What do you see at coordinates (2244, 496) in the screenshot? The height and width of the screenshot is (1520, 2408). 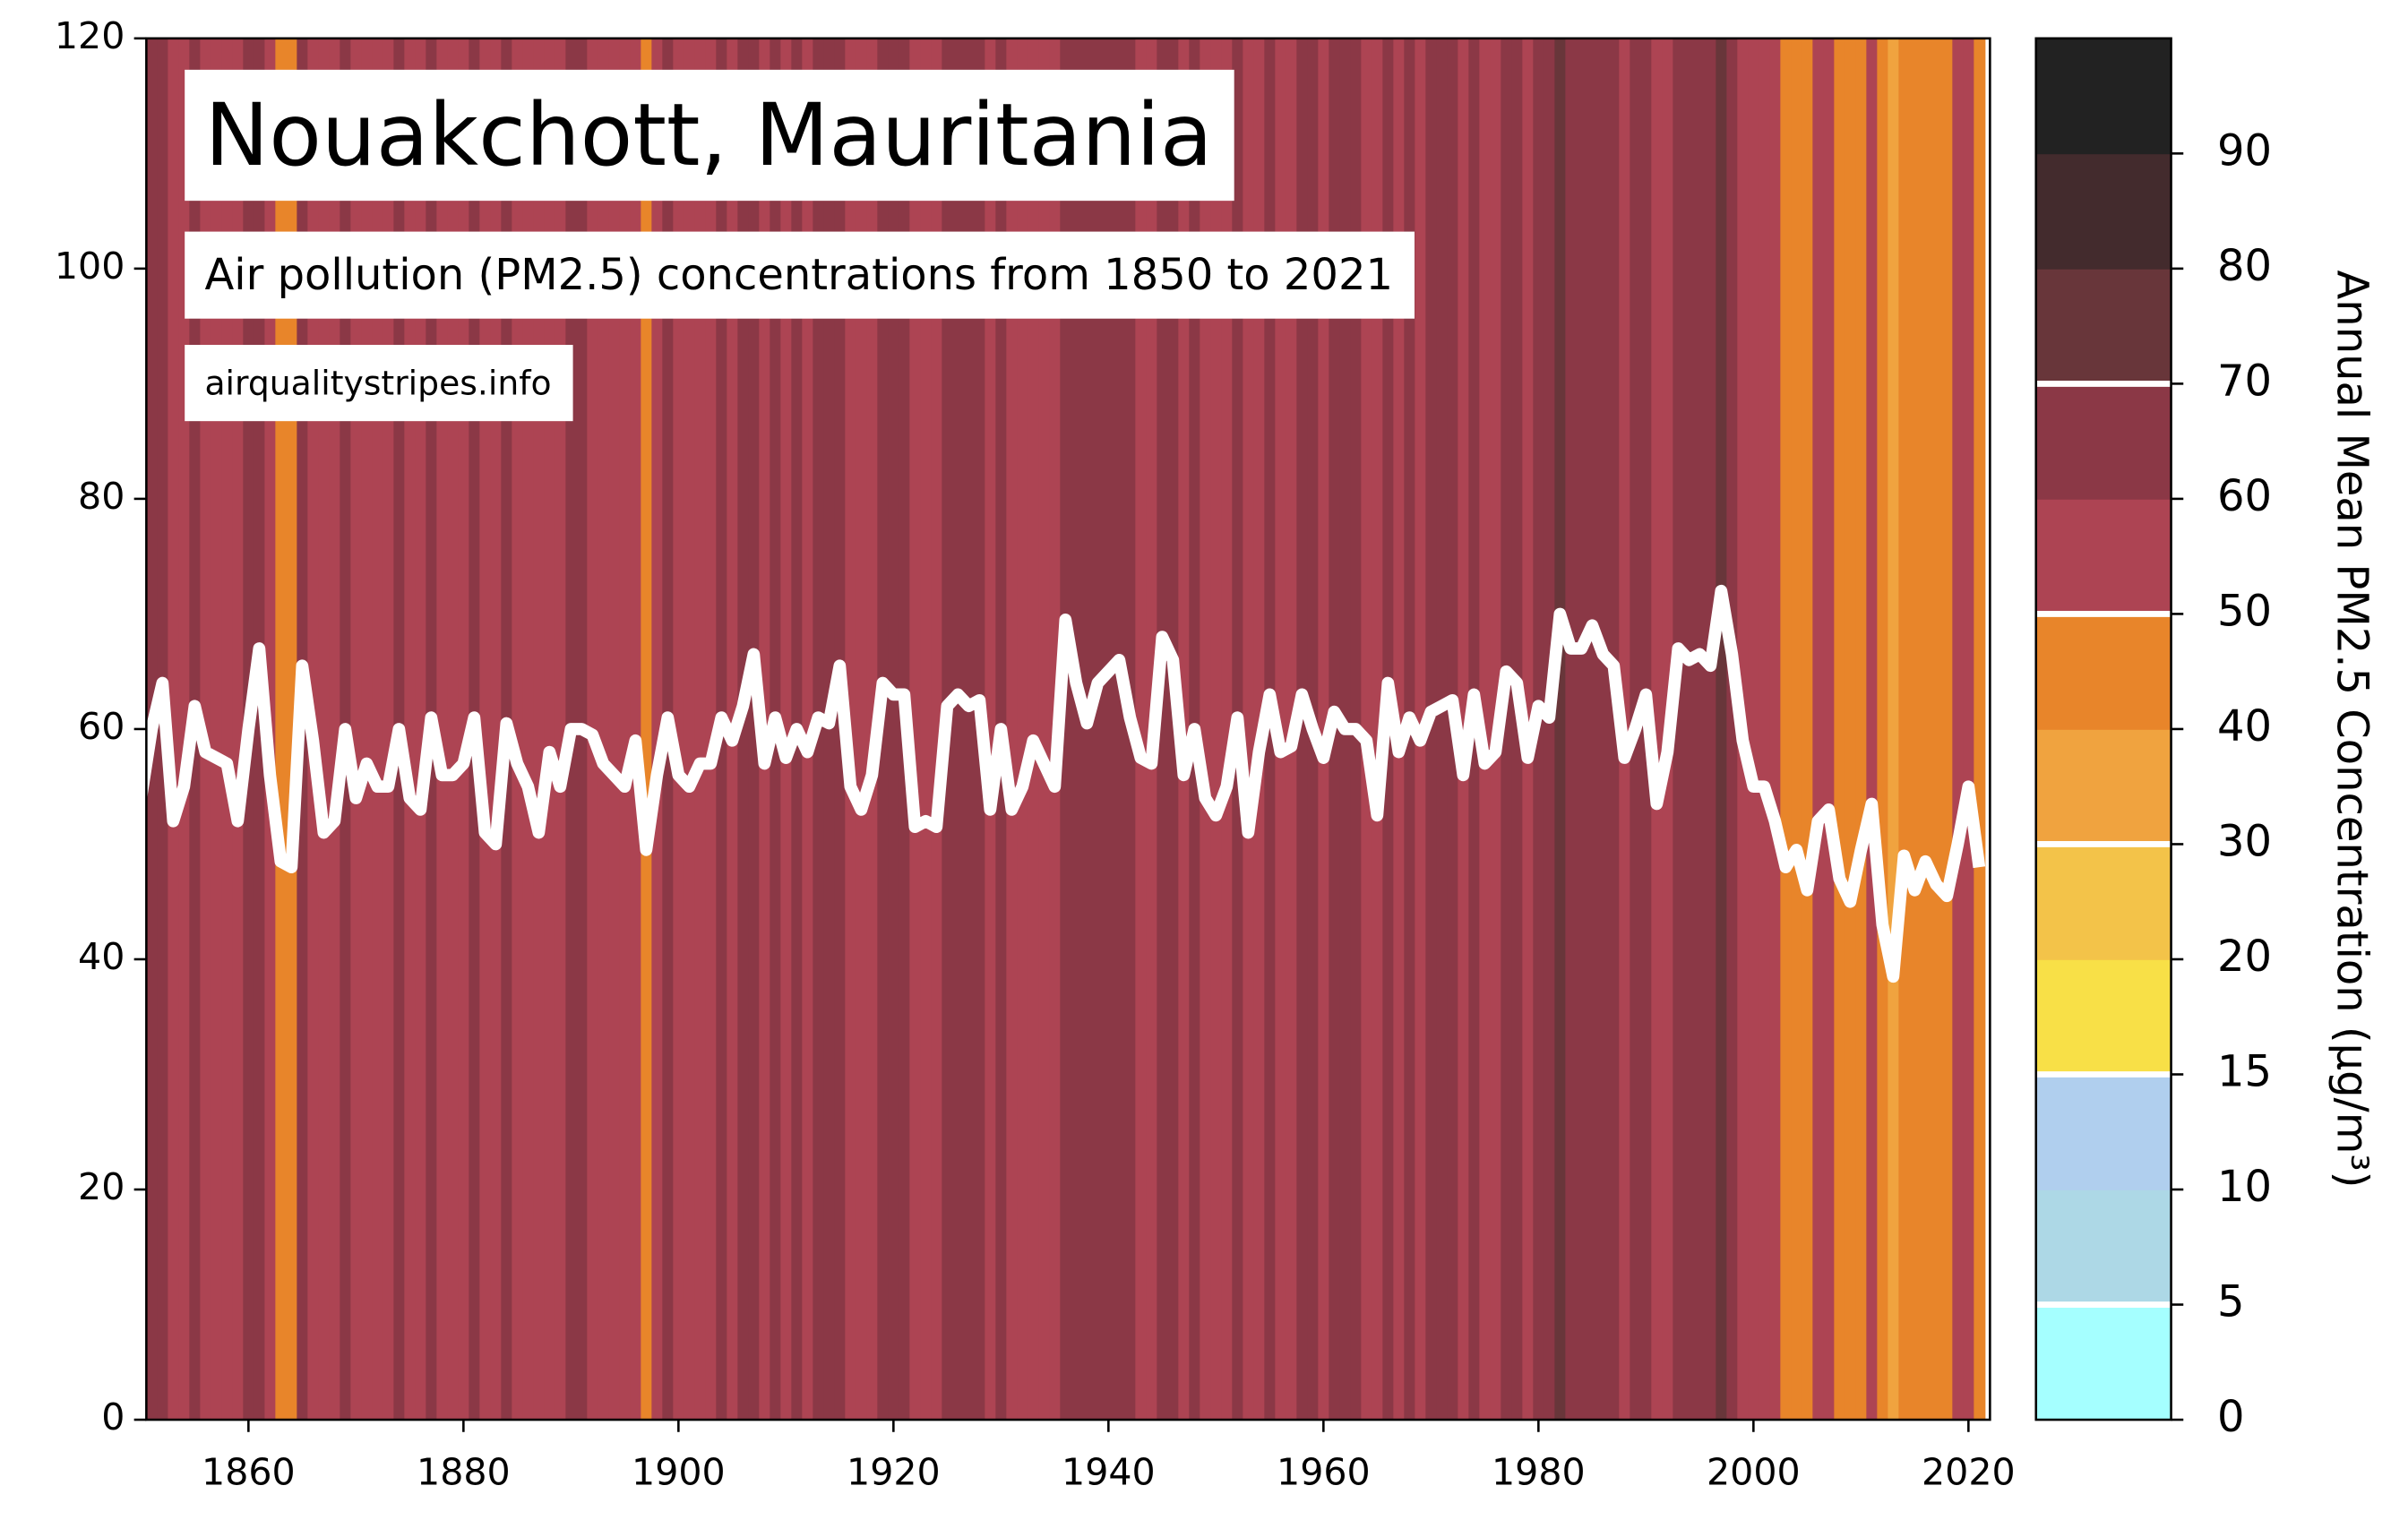 I see `colorbar-tick-label: 60` at bounding box center [2244, 496].